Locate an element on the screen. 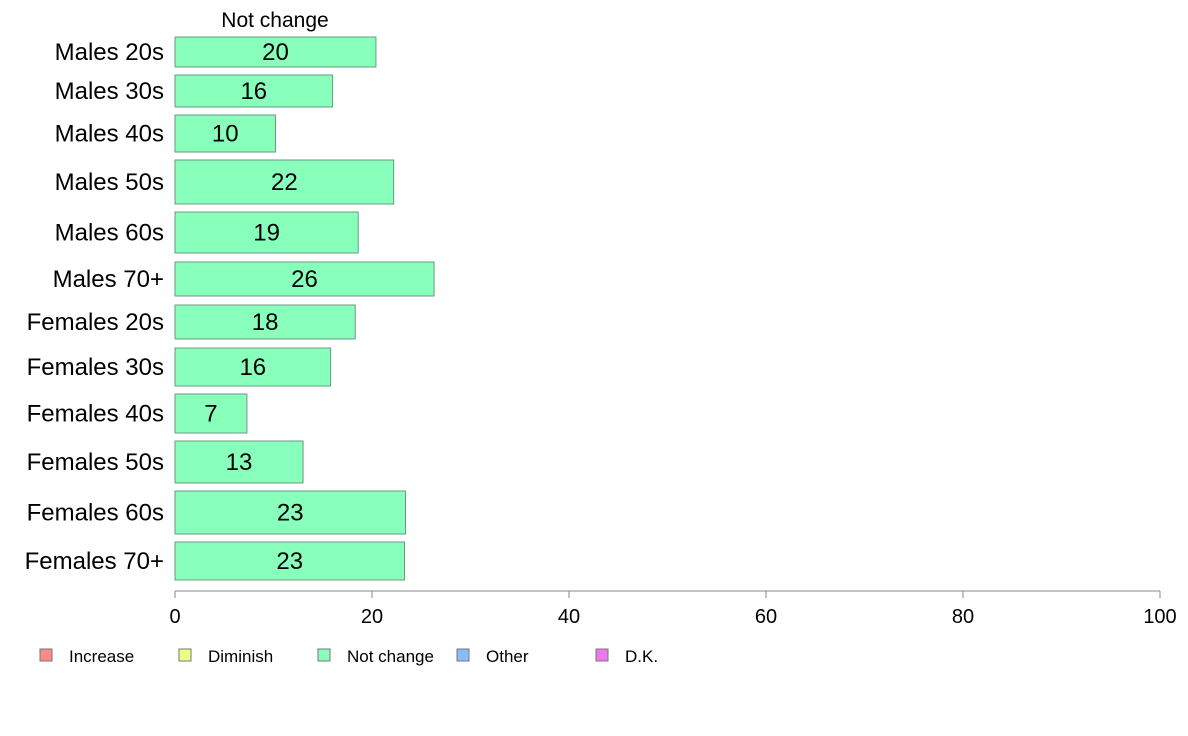 The height and width of the screenshot is (736, 1188). bar-value-label: 10 is located at coordinates (225, 134).